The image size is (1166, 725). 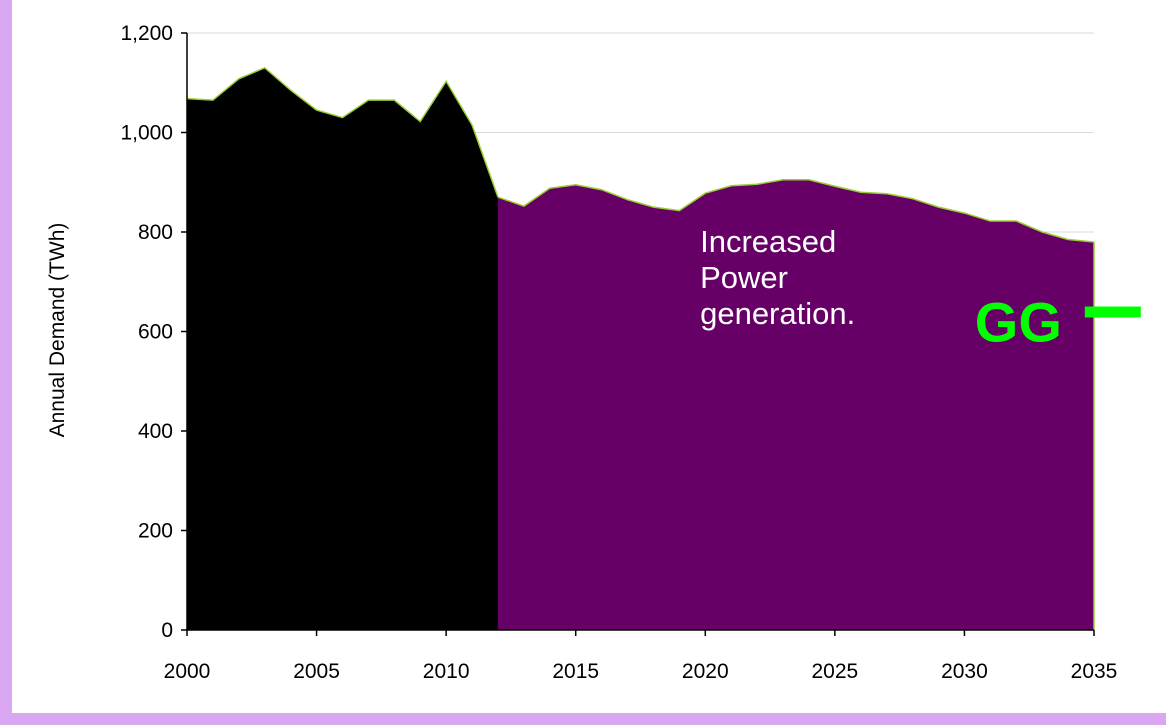 I want to click on x-tick-label: 2020, so click(x=705, y=671).